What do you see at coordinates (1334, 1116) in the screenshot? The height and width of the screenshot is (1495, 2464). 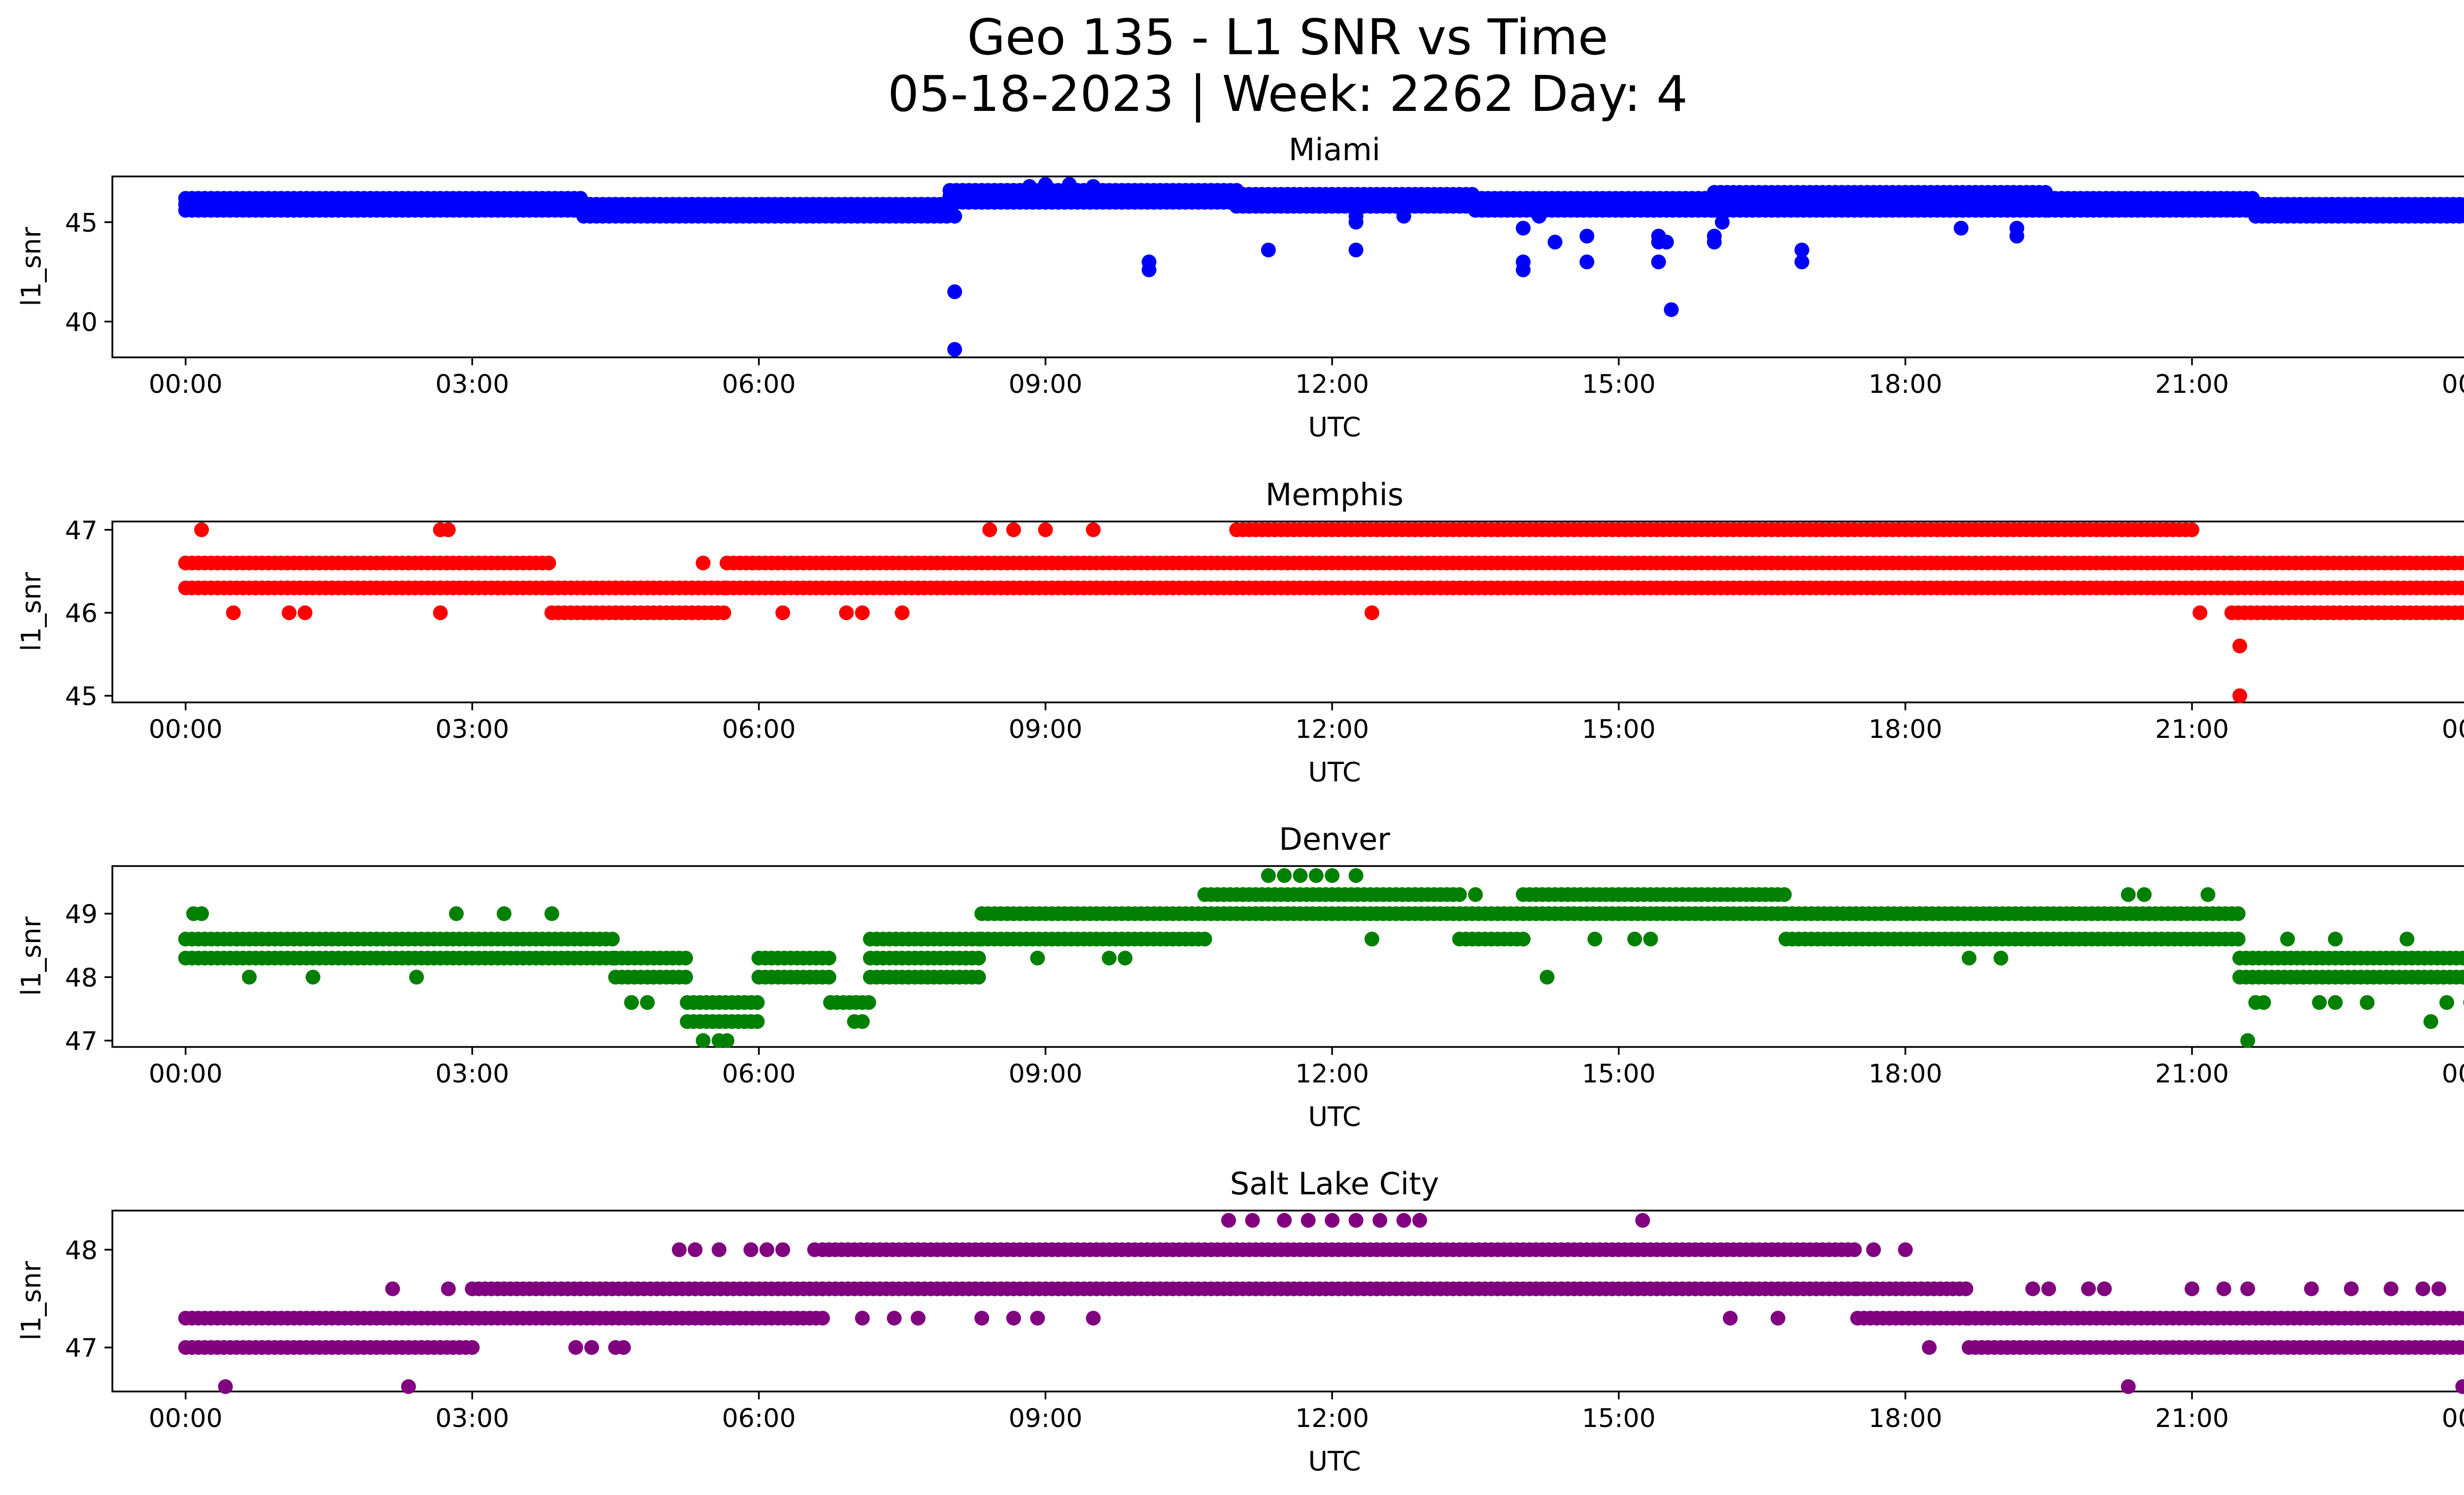 I see `x-axis-label-denver: UTC` at bounding box center [1334, 1116].